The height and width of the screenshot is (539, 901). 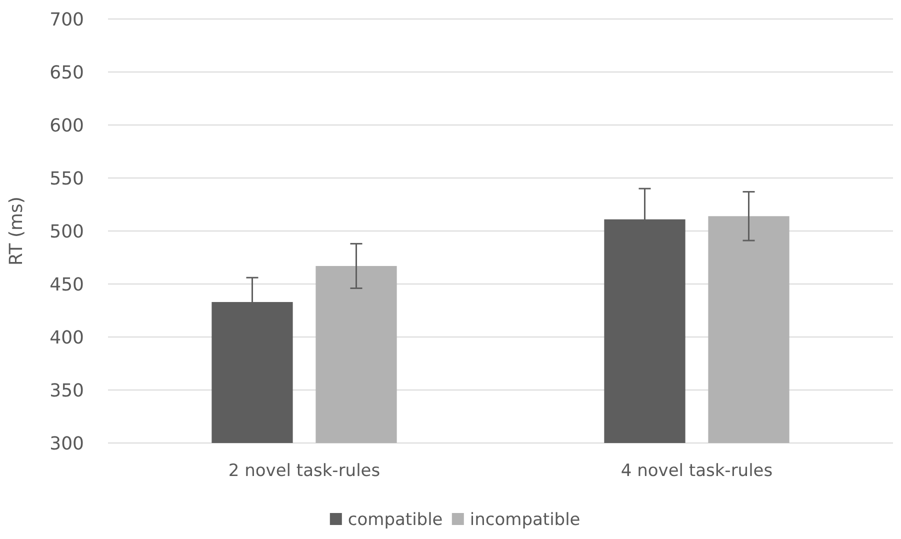 I want to click on y-tick-label: 300, so click(x=67, y=443).